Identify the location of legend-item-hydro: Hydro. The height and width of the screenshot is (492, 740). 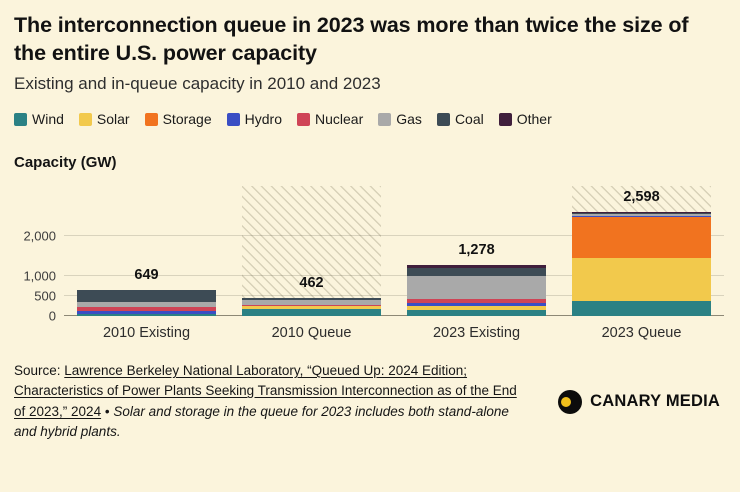
(254, 119).